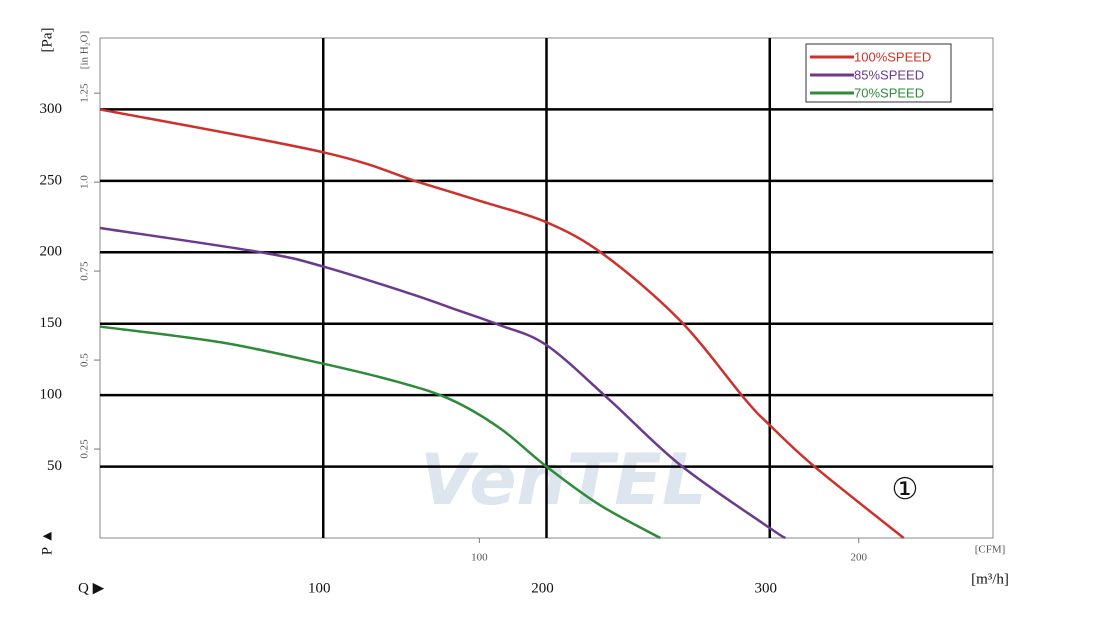 This screenshot has height=628, width=1094. Describe the element at coordinates (51, 395) in the screenshot. I see `y-tick-label: 100` at that location.